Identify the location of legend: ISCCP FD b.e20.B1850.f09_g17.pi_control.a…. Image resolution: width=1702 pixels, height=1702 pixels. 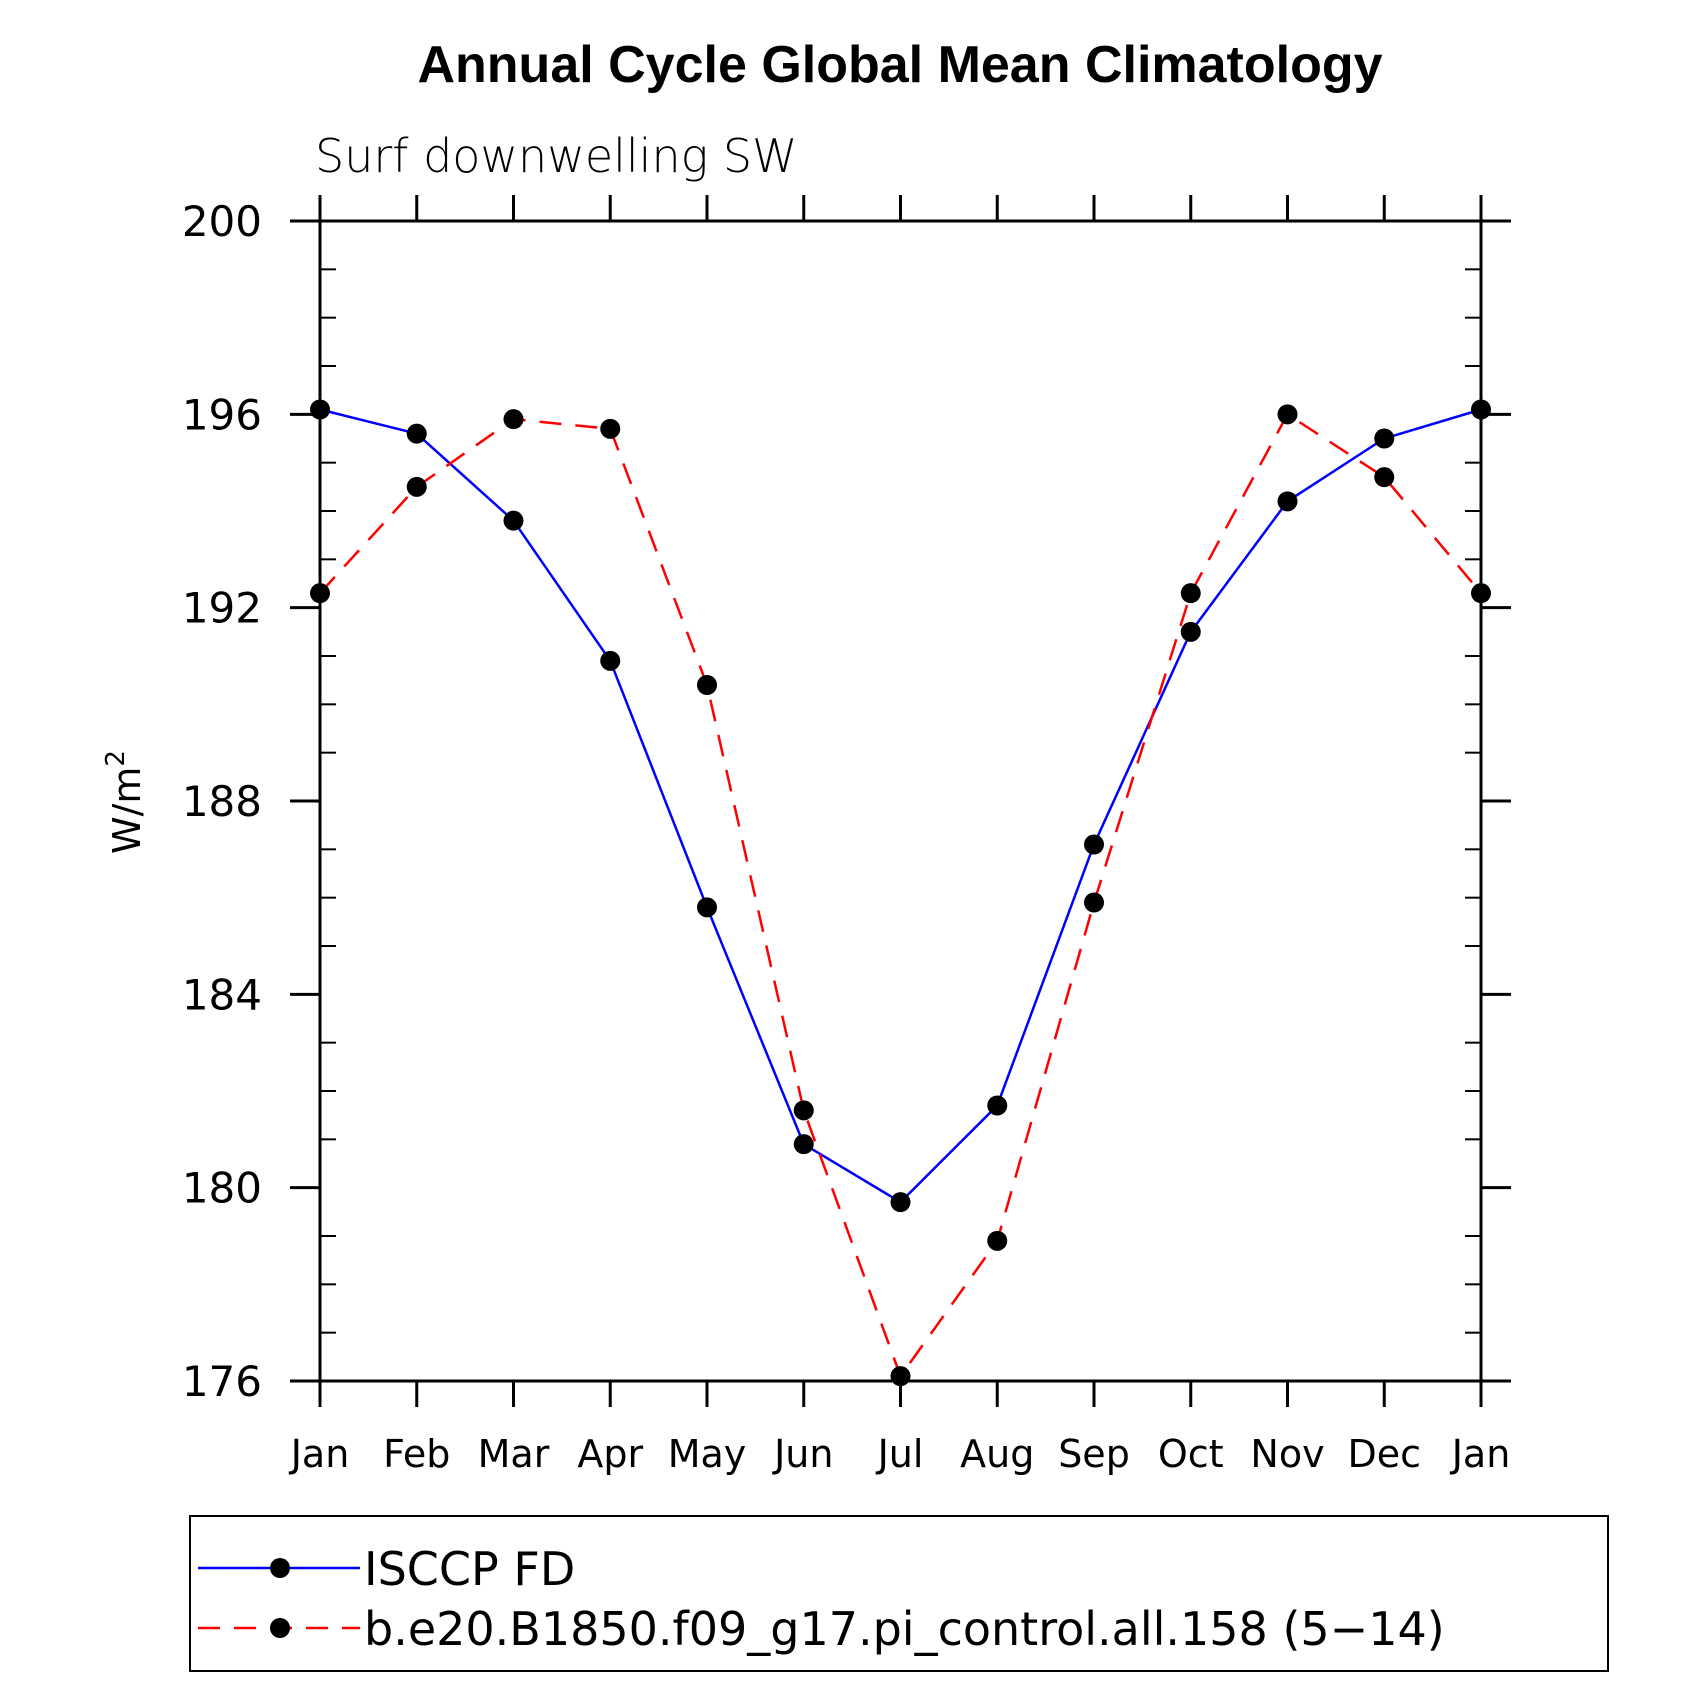
(821, 1599).